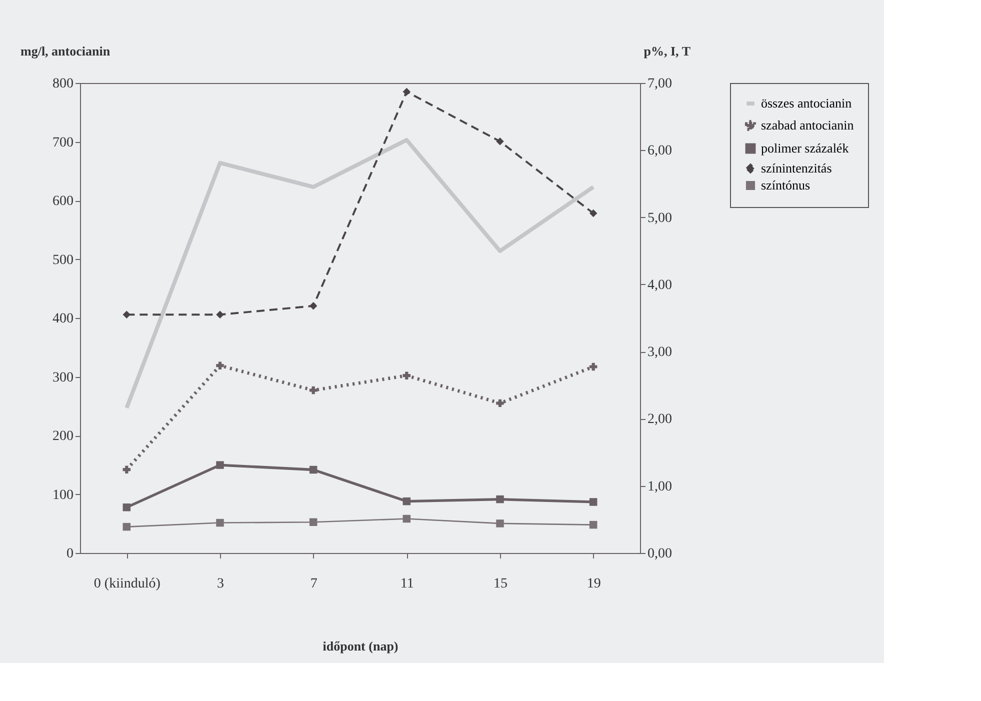  Describe the element at coordinates (70, 554) in the screenshot. I see `y-tick-label: 0` at that location.